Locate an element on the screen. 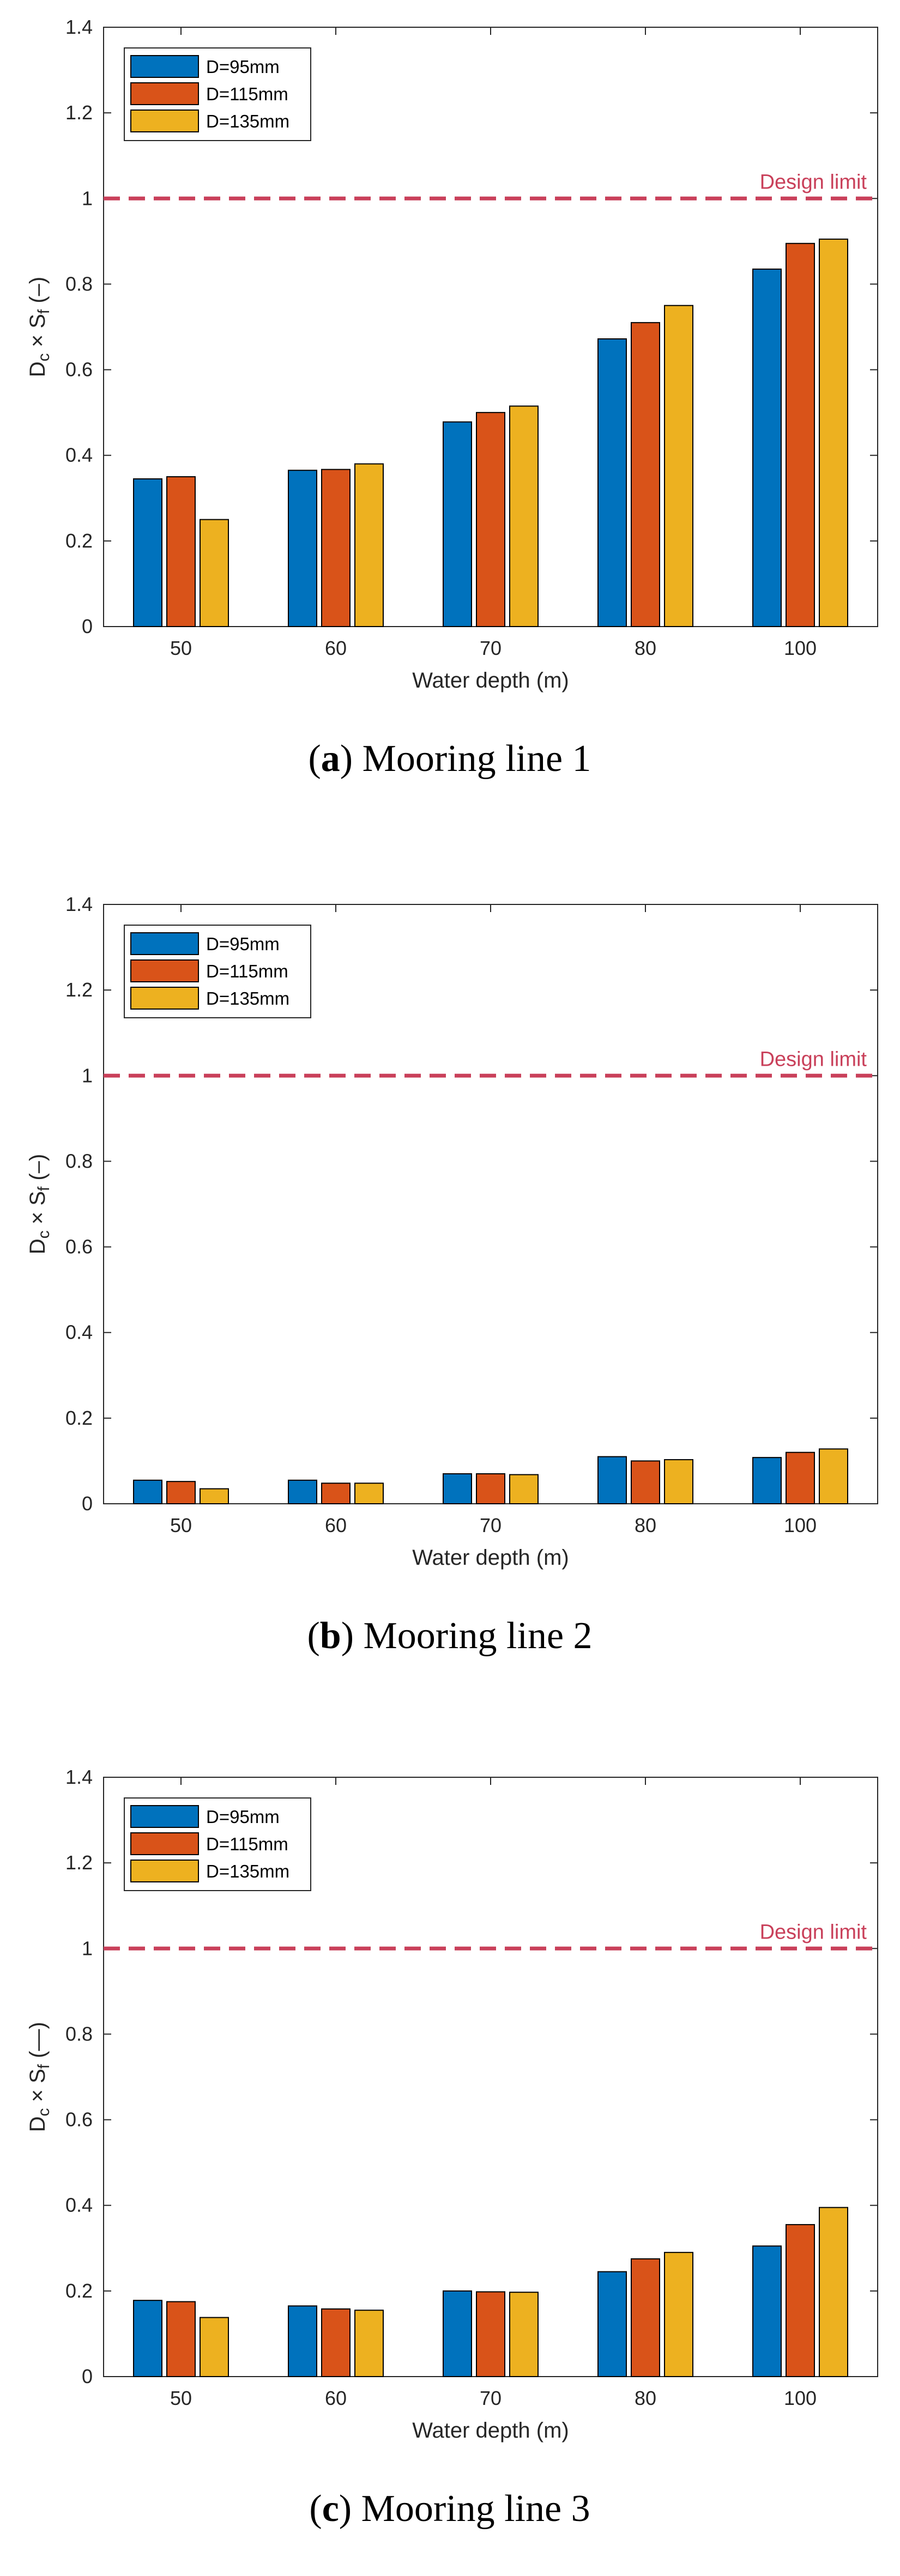  x-tick-label: 100 is located at coordinates (800, 2398).